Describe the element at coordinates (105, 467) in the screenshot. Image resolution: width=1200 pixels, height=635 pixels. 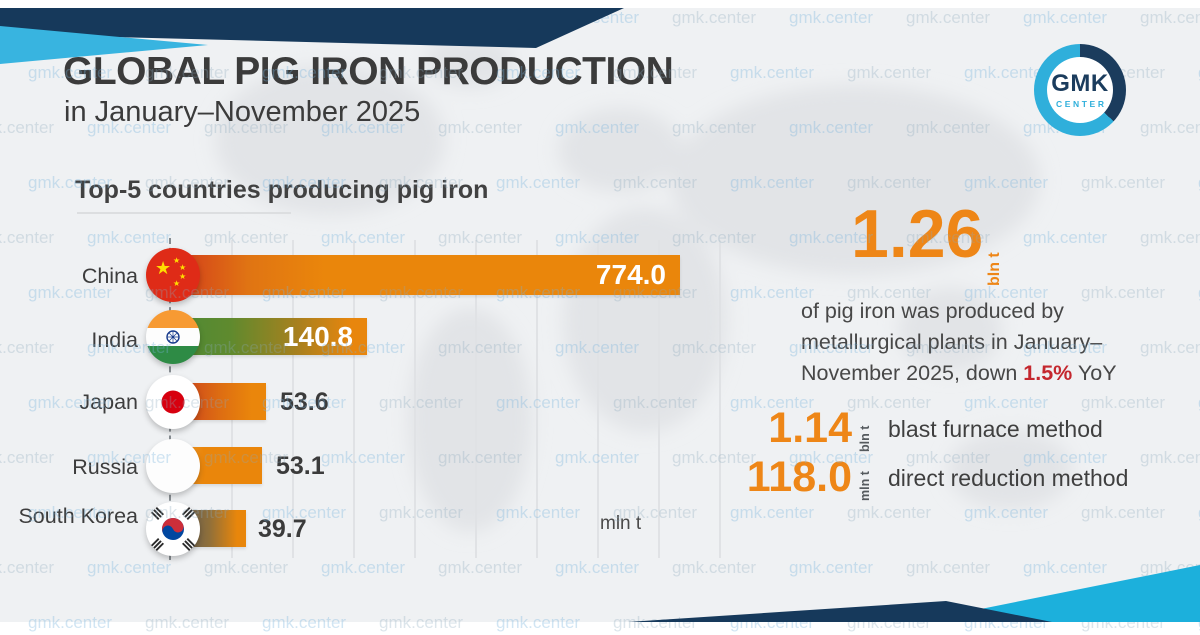
I see `country-label-russia: Russia` at that location.